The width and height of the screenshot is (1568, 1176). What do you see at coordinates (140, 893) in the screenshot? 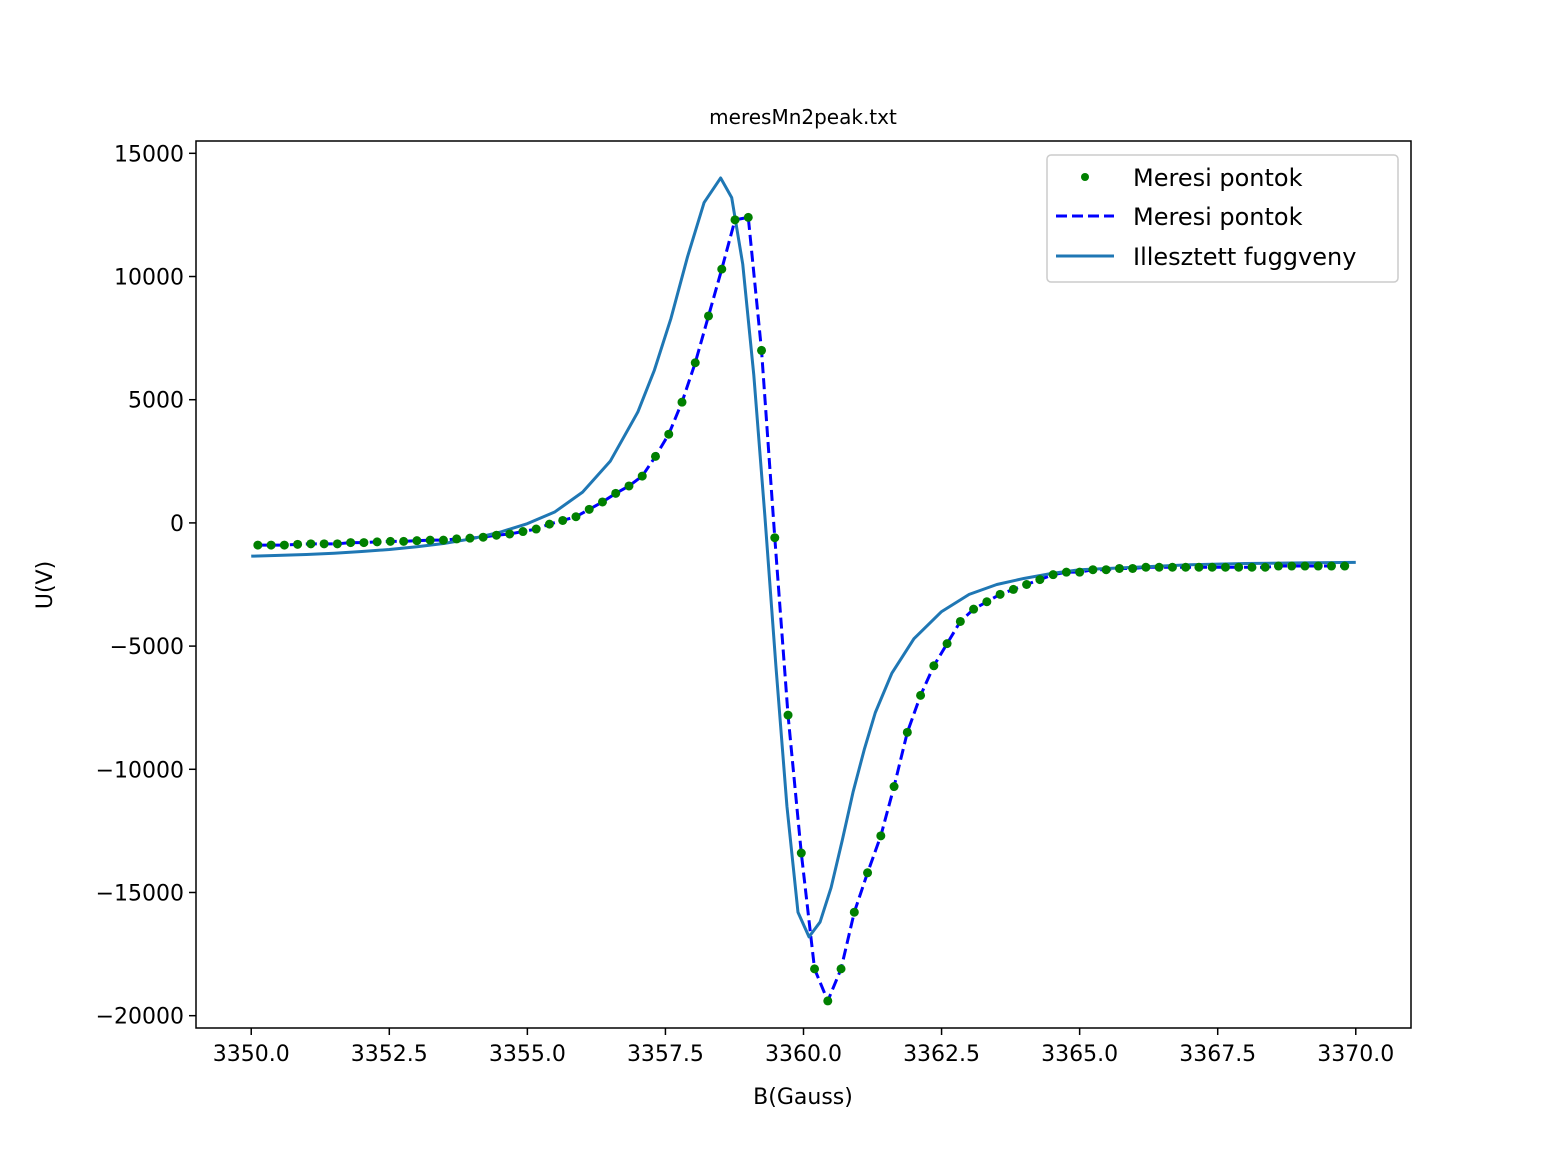
I see `y-tick-label: −15000` at bounding box center [140, 893].